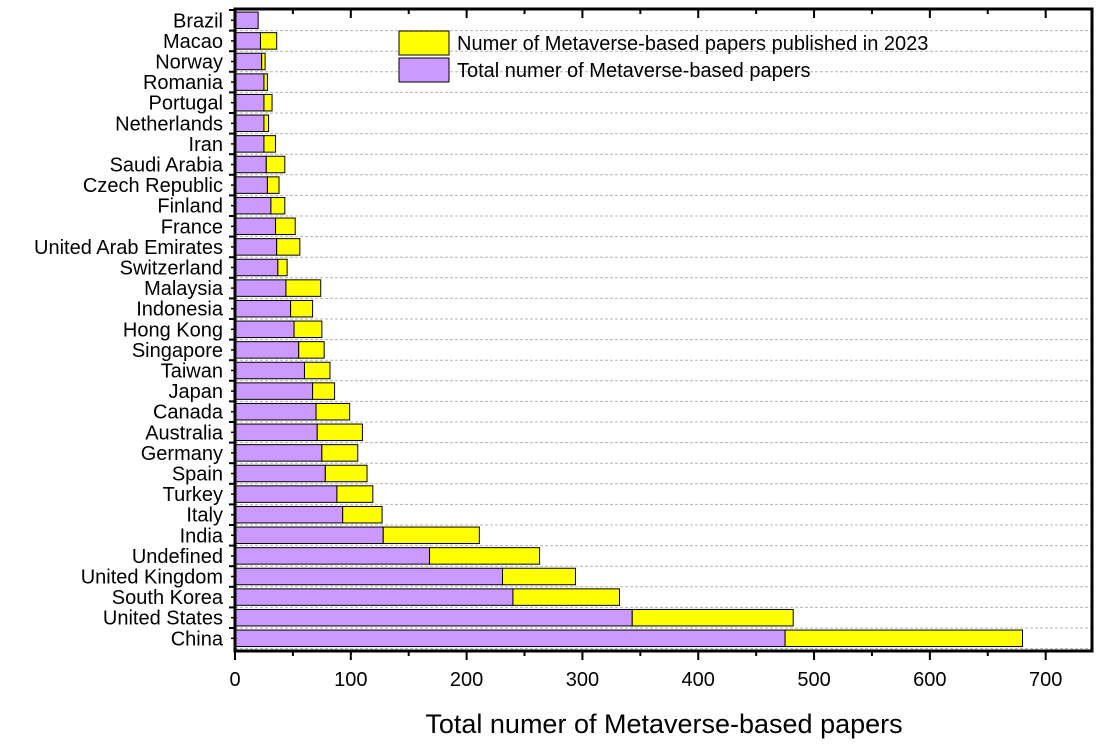  Describe the element at coordinates (153, 186) in the screenshot. I see `category-label: Czech Republic` at that location.